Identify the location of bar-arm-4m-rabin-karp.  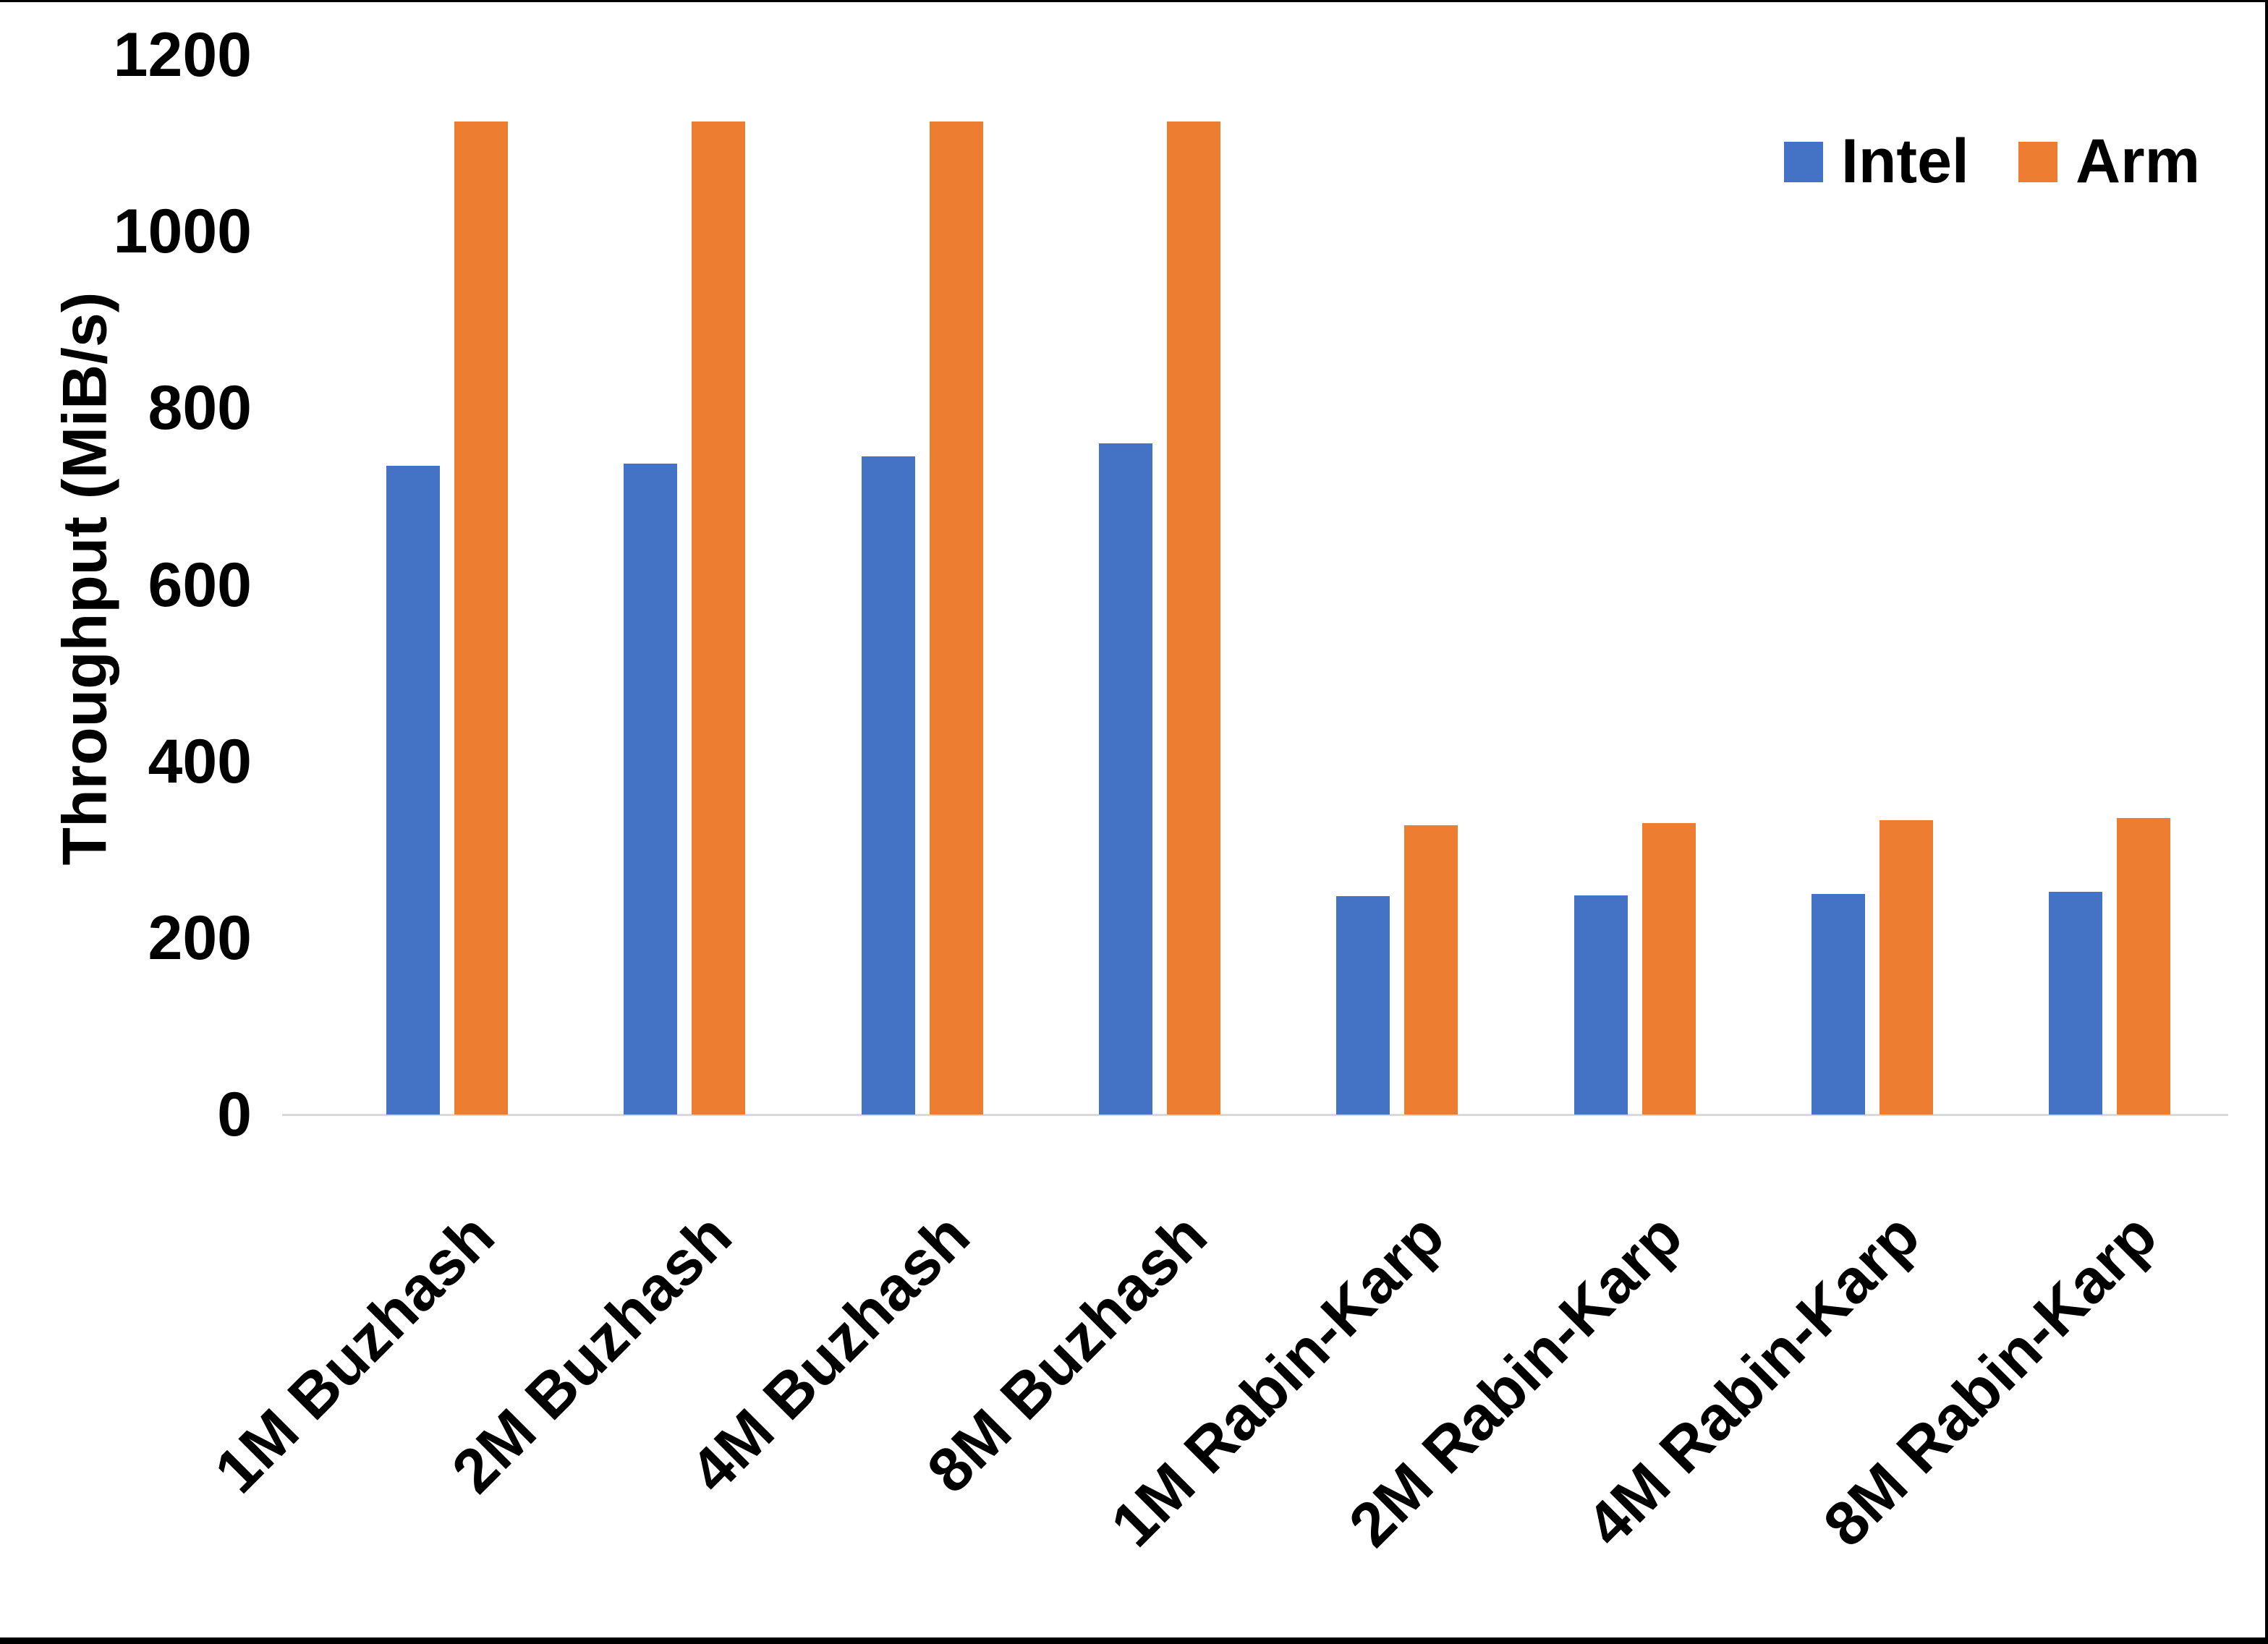
(1906, 967).